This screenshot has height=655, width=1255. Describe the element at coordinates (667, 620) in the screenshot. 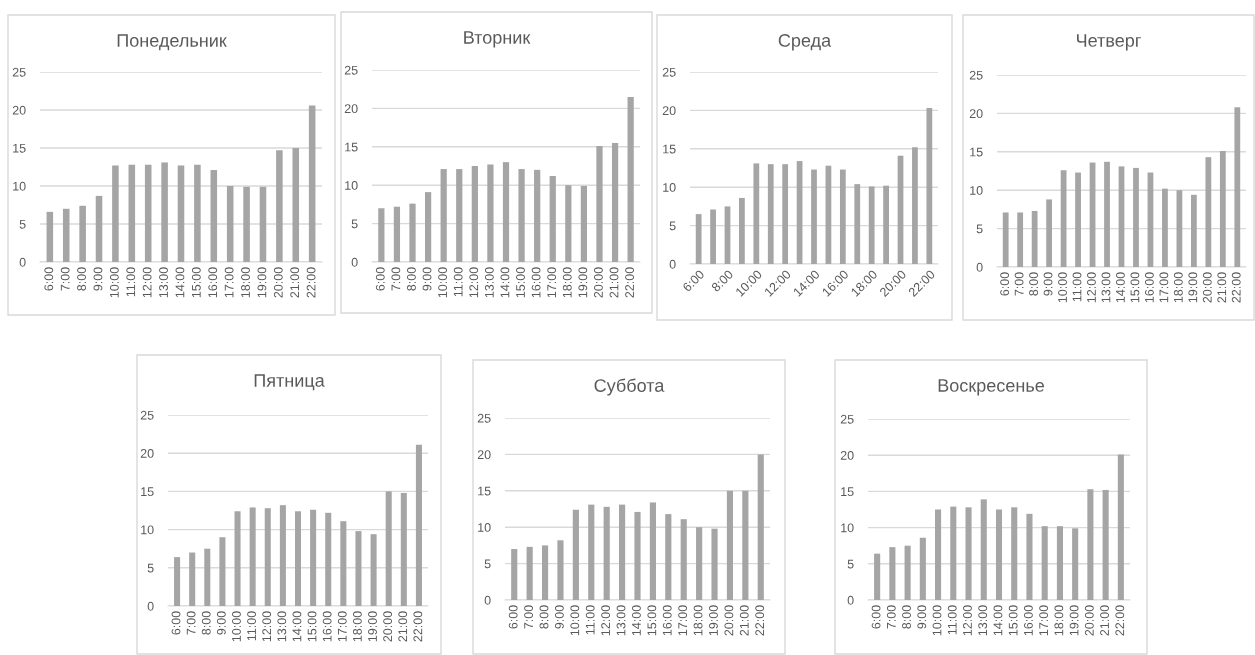

I see `x-tick-label: 16:00` at that location.